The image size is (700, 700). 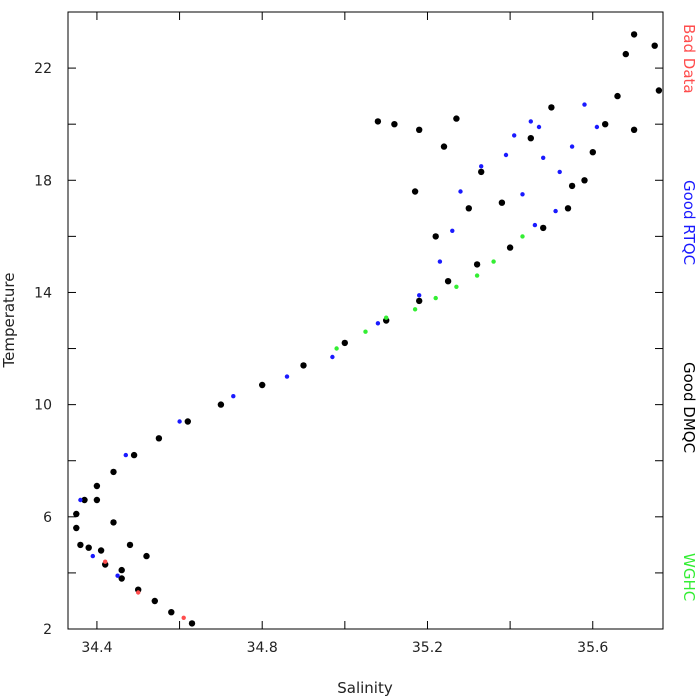 What do you see at coordinates (96, 648) in the screenshot?
I see `x-tick-label: 34.4` at bounding box center [96, 648].